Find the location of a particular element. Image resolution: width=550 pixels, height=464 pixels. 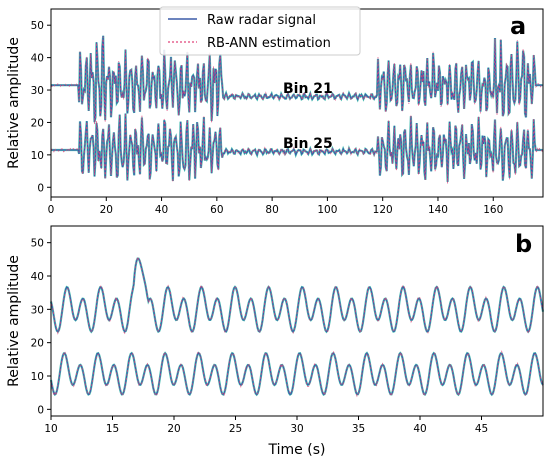

b-ytick-label-4: 40 is located at coordinates (37, 277).